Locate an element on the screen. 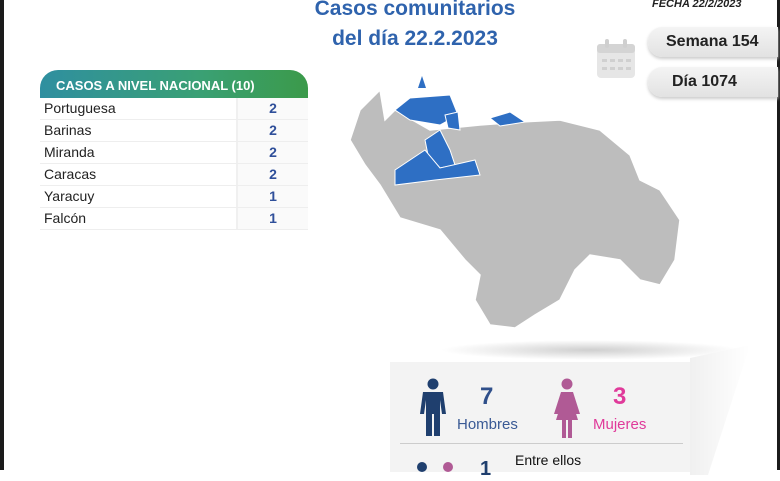  table-row: Portuguesa 2 is located at coordinates (174, 109).